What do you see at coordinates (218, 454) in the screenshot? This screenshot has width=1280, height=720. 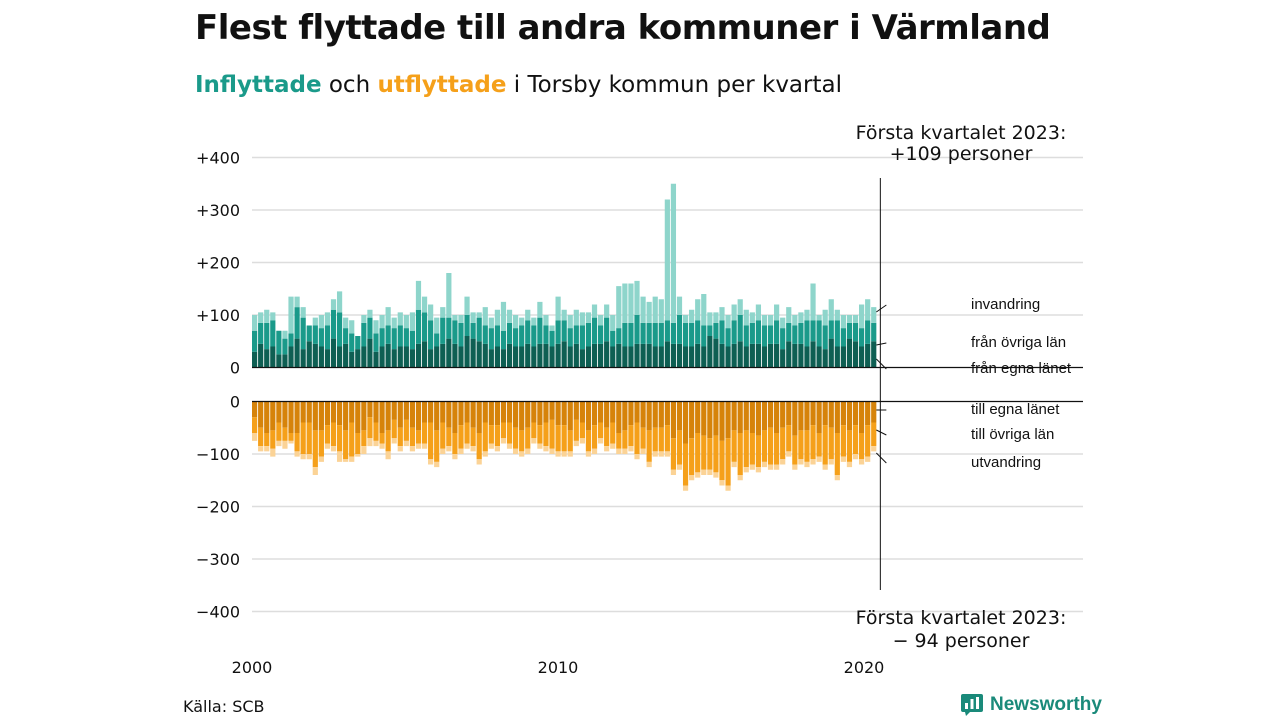 I see `y-tick-label-bottom: −100` at bounding box center [218, 454].